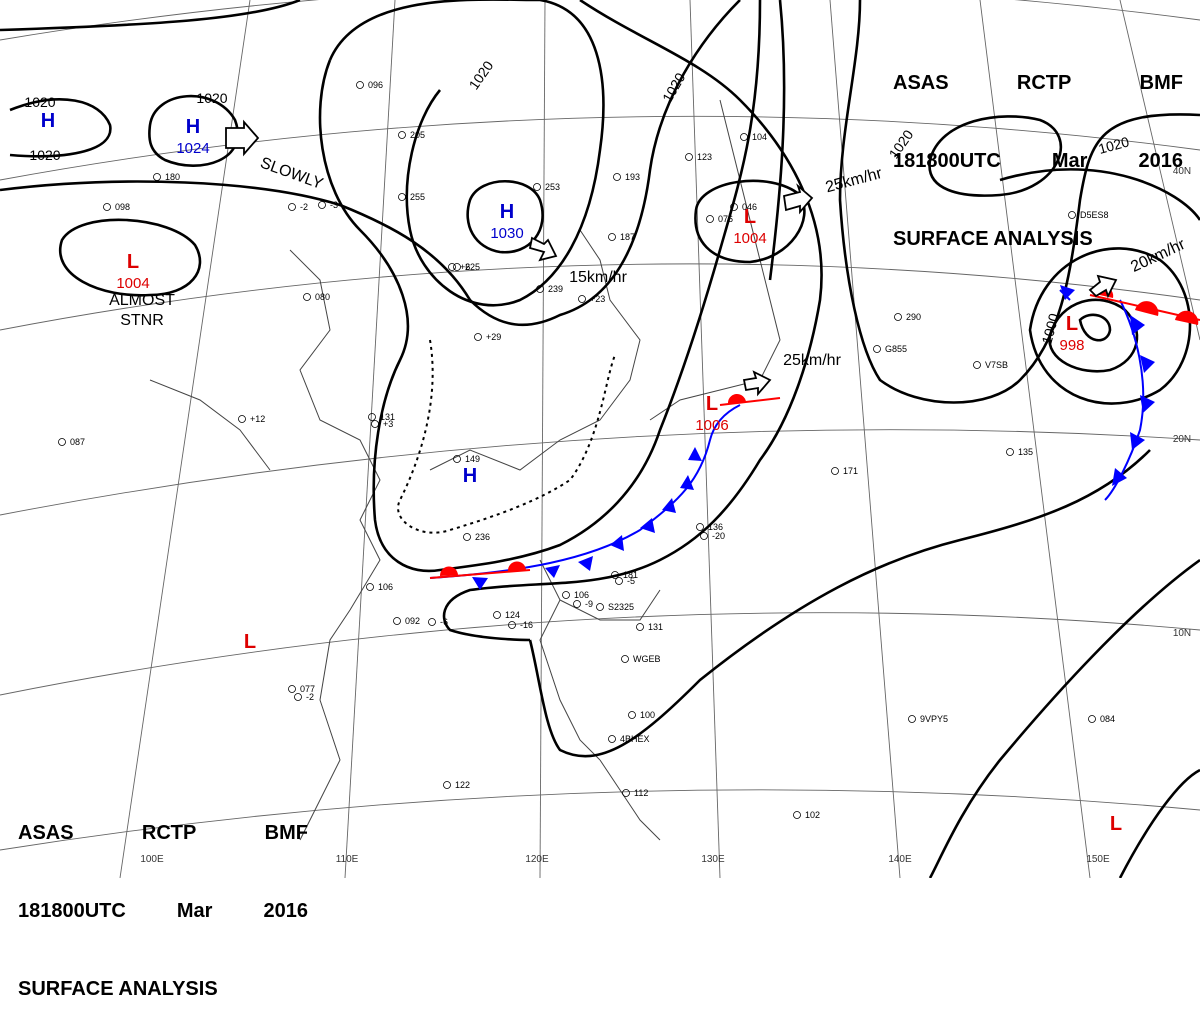 This screenshot has height=1028, width=1200. I want to click on motion-label: STNR, so click(142, 320).